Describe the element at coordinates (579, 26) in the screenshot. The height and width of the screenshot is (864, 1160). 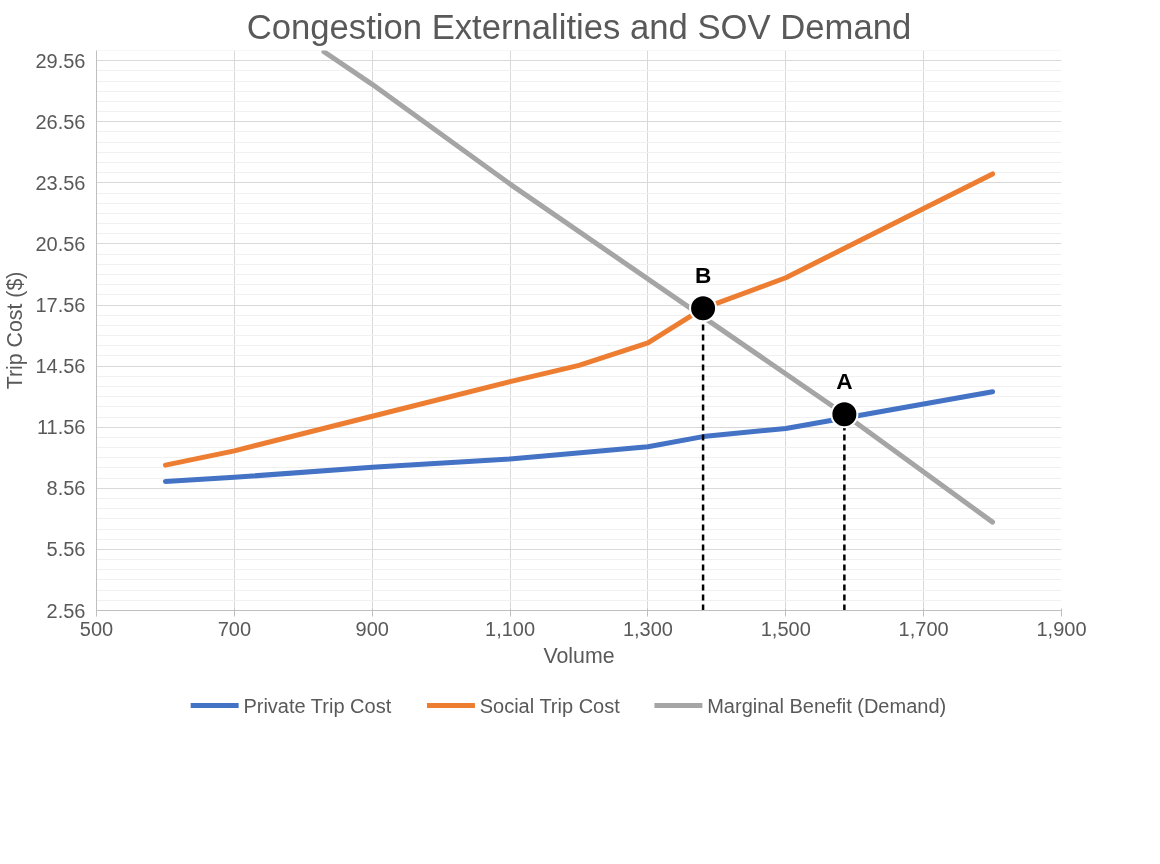
I see `chart-title: Congestion Externalities and SOV Demand` at that location.